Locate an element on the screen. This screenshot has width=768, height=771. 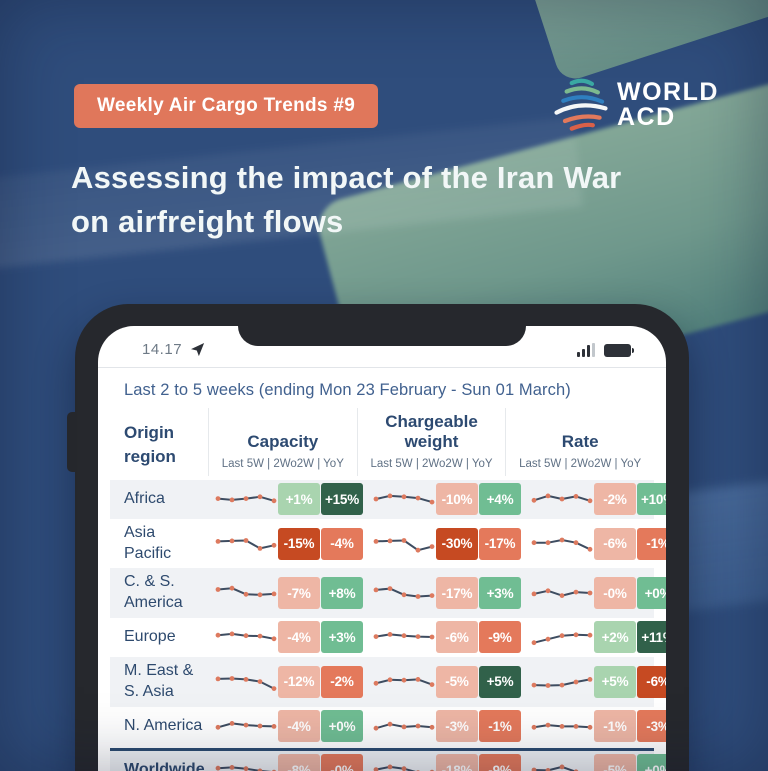
weight-2wo2w-badge: -18% is located at coordinates (457, 762).